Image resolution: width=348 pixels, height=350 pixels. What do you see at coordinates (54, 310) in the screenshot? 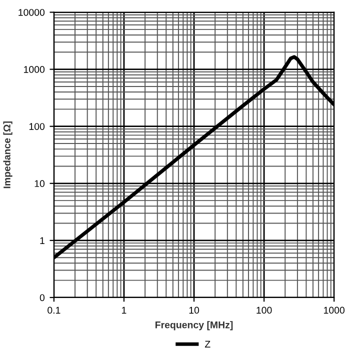
I see `x-tick-label: 0.1` at bounding box center [54, 310].